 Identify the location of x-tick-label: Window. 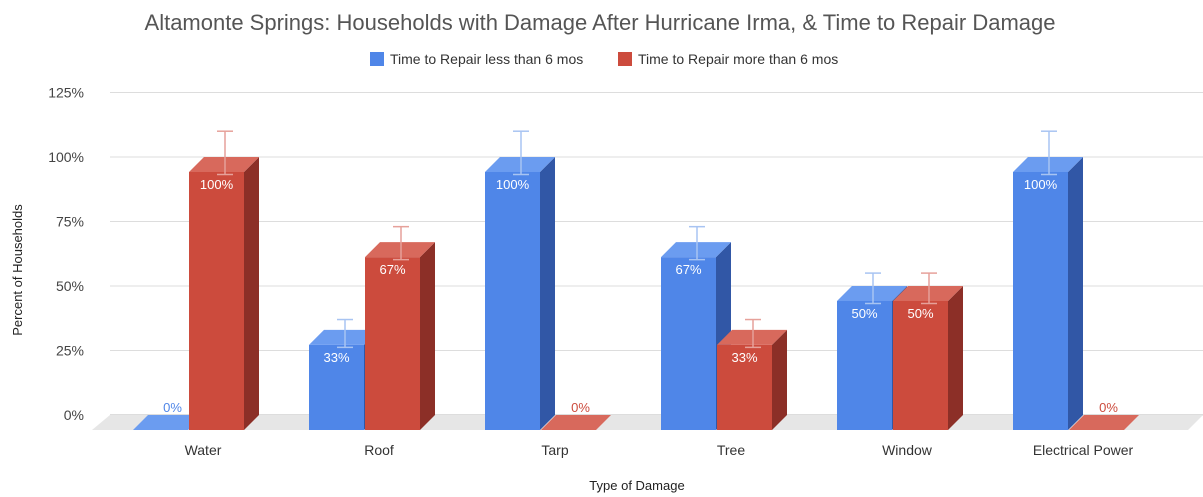
(907, 450).